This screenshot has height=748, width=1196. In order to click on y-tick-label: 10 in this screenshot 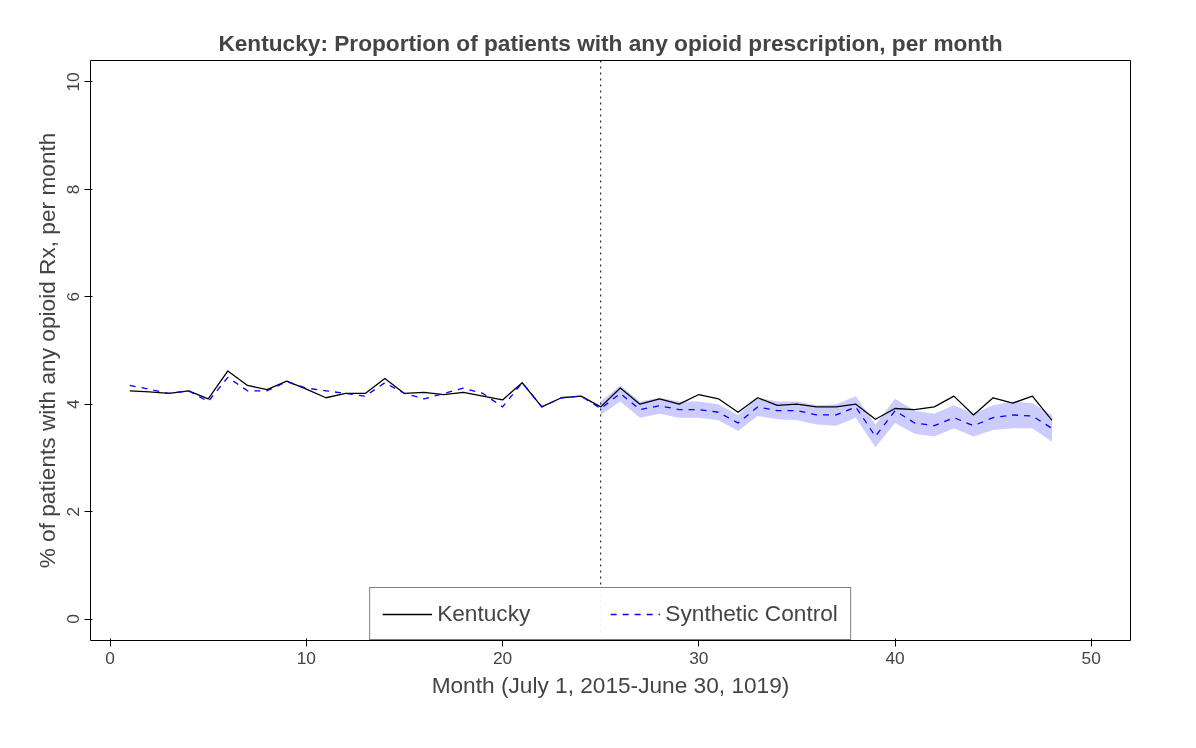, I will do `click(73, 82)`.